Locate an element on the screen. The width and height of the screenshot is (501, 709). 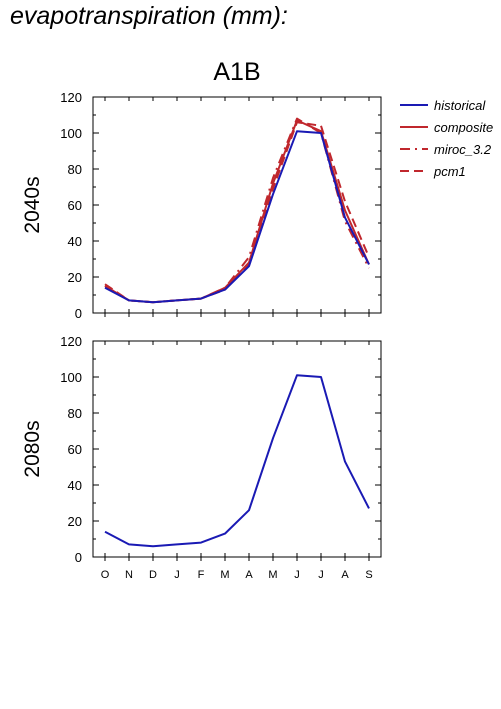
series-line-composite is located at coordinates (237, 211).